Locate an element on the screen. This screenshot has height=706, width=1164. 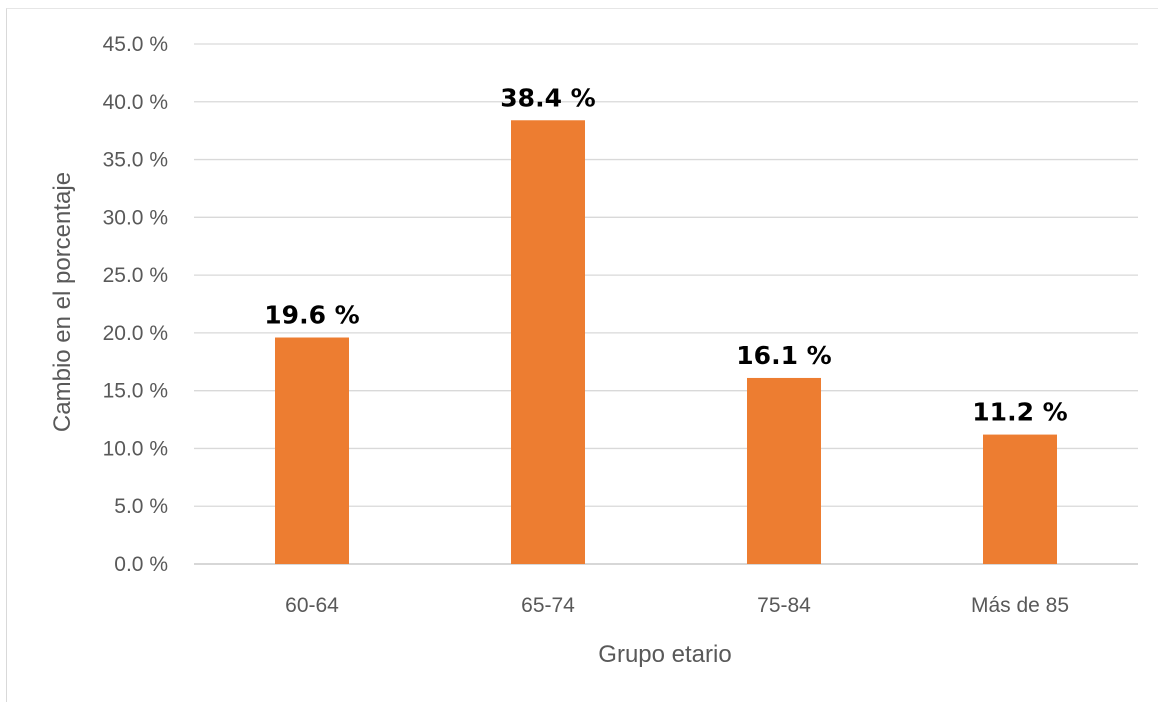
y-tick-label: 15.0 % is located at coordinates (135, 391).